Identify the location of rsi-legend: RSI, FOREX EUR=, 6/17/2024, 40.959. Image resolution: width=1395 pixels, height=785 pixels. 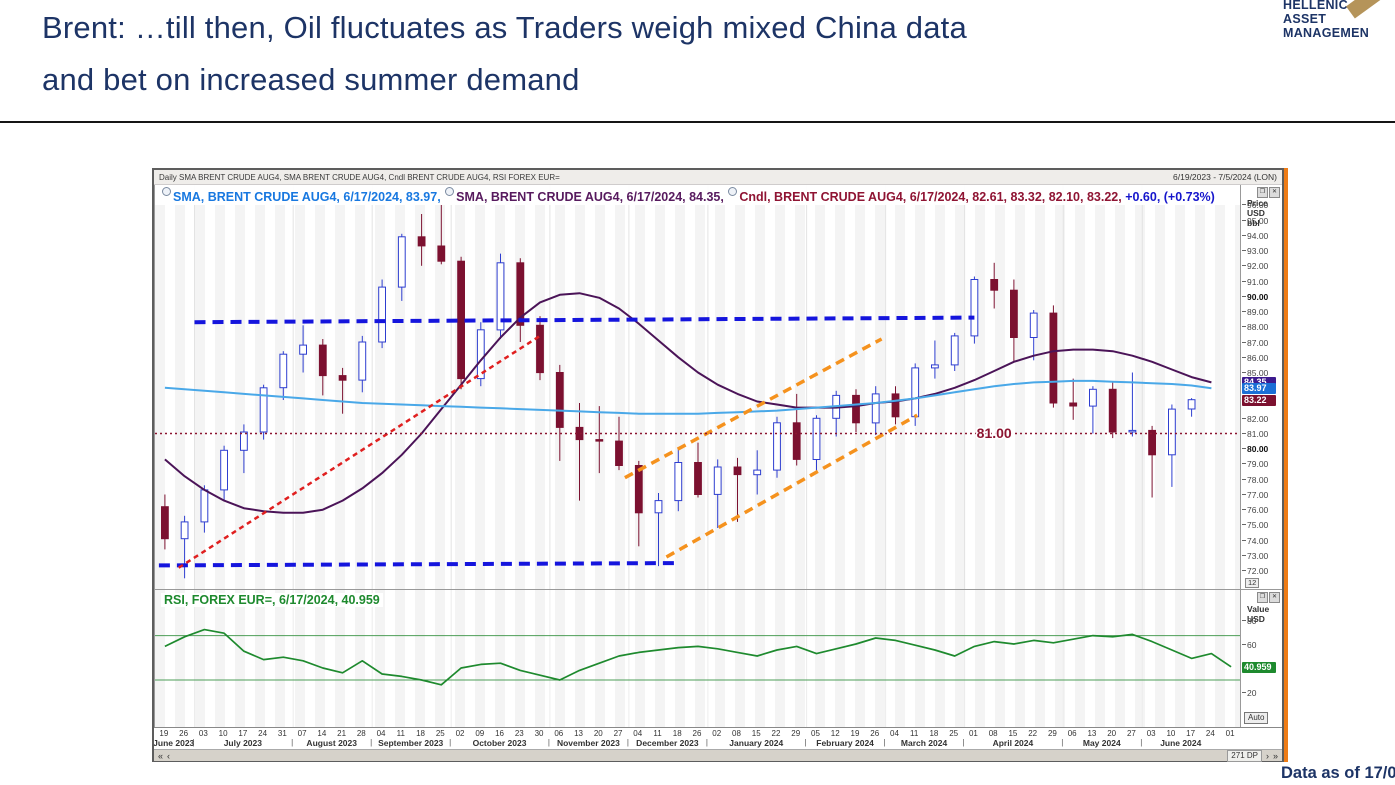
(272, 600).